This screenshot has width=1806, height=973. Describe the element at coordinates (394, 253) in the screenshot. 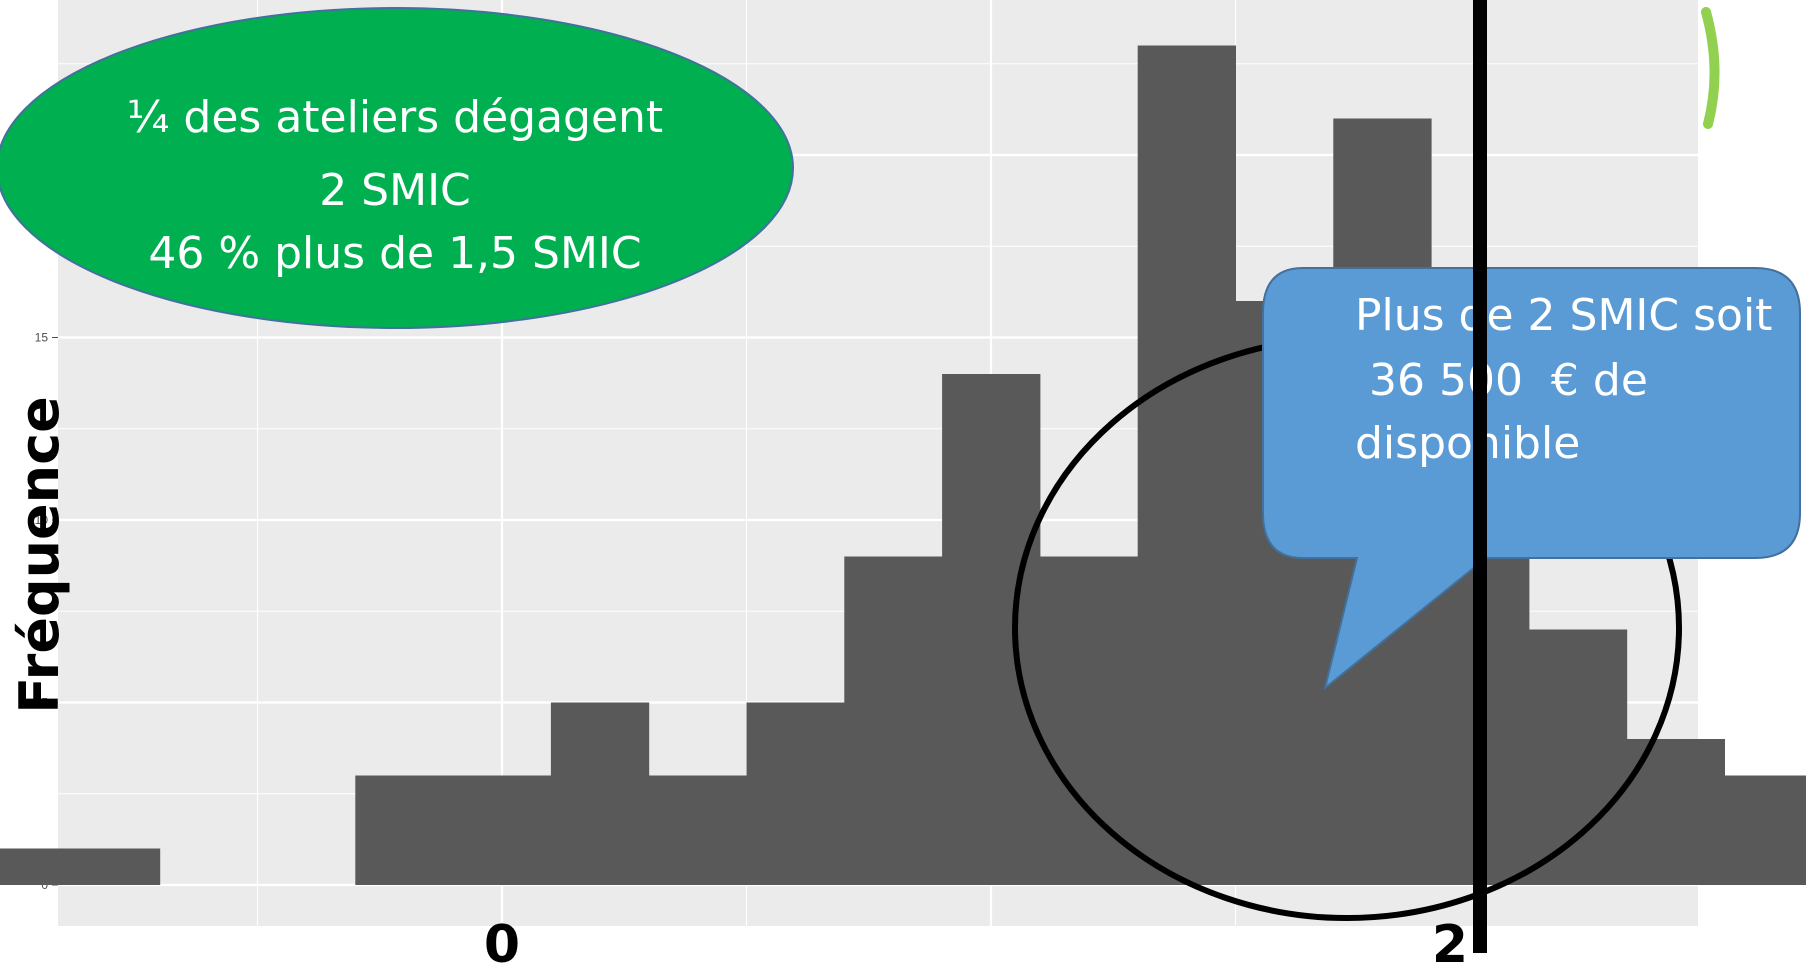

I see `green-callout-line-3: 46 % plus de 1,5 SMIC` at that location.